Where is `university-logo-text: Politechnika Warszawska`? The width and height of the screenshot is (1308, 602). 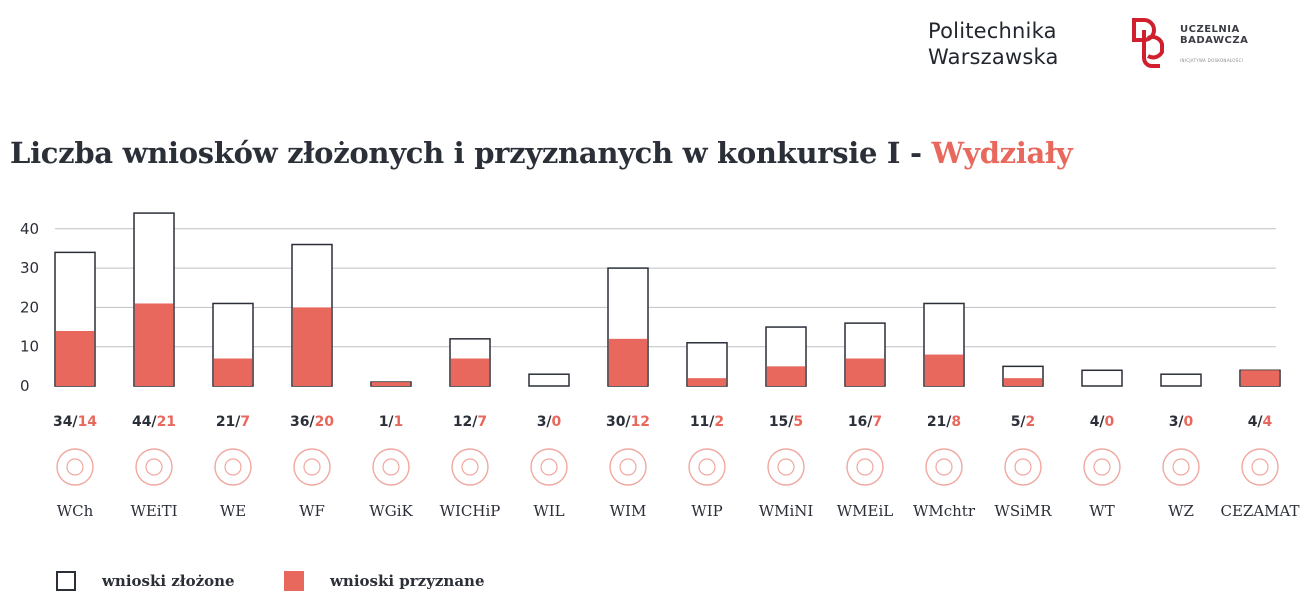 university-logo-text: Politechnika Warszawska is located at coordinates (993, 44).